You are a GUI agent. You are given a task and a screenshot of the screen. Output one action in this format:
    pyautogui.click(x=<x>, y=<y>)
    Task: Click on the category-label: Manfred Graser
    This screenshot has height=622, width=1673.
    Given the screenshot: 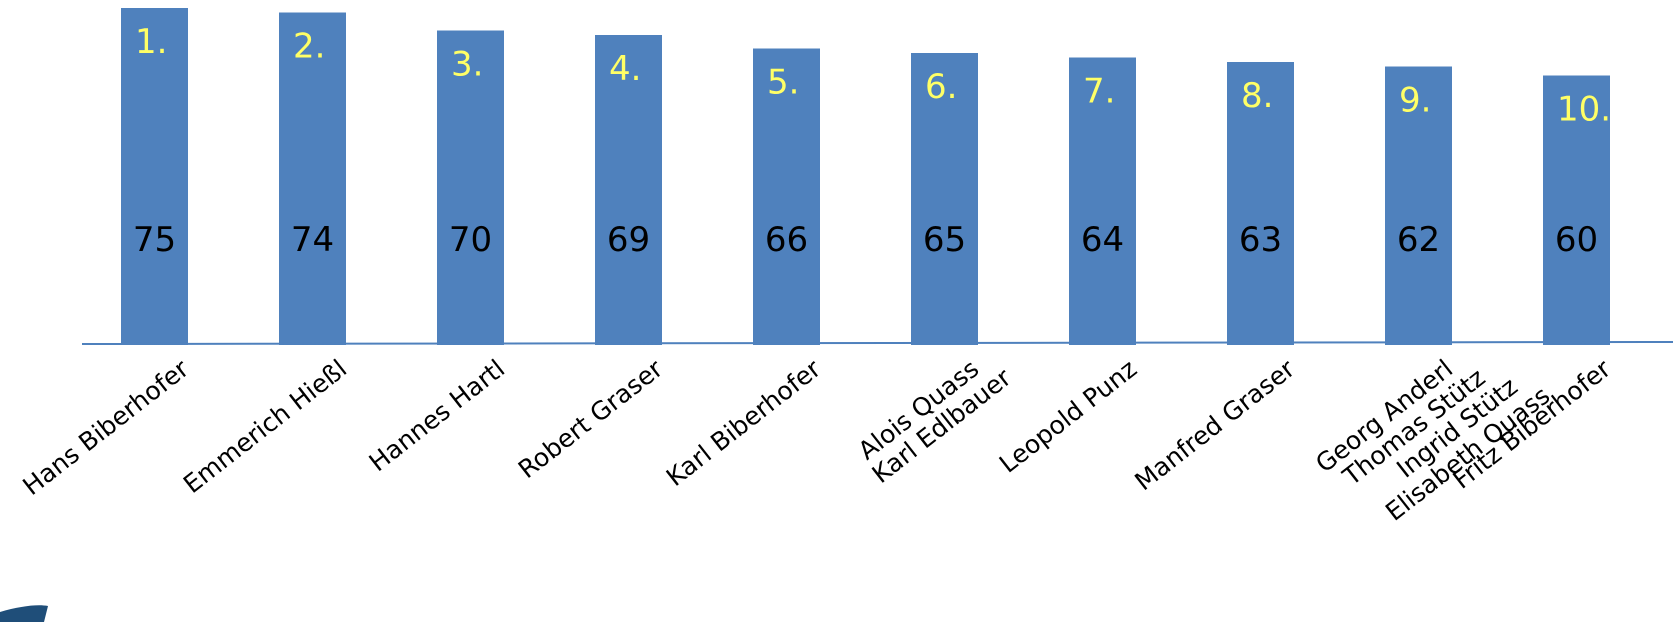 What is the action you would take?
    pyautogui.click(x=1214, y=424)
    